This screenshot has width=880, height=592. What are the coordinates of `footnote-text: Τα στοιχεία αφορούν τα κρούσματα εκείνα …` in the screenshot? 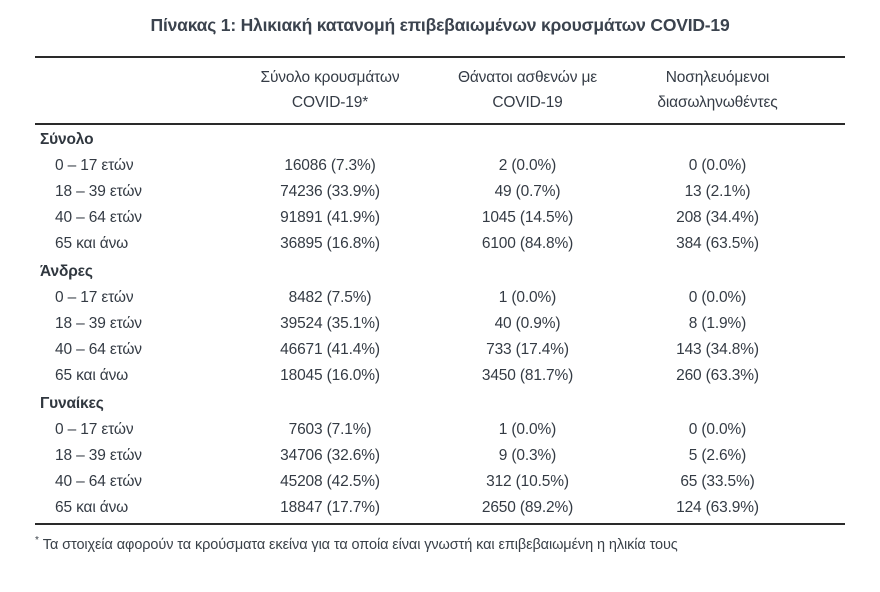 It's located at (360, 544).